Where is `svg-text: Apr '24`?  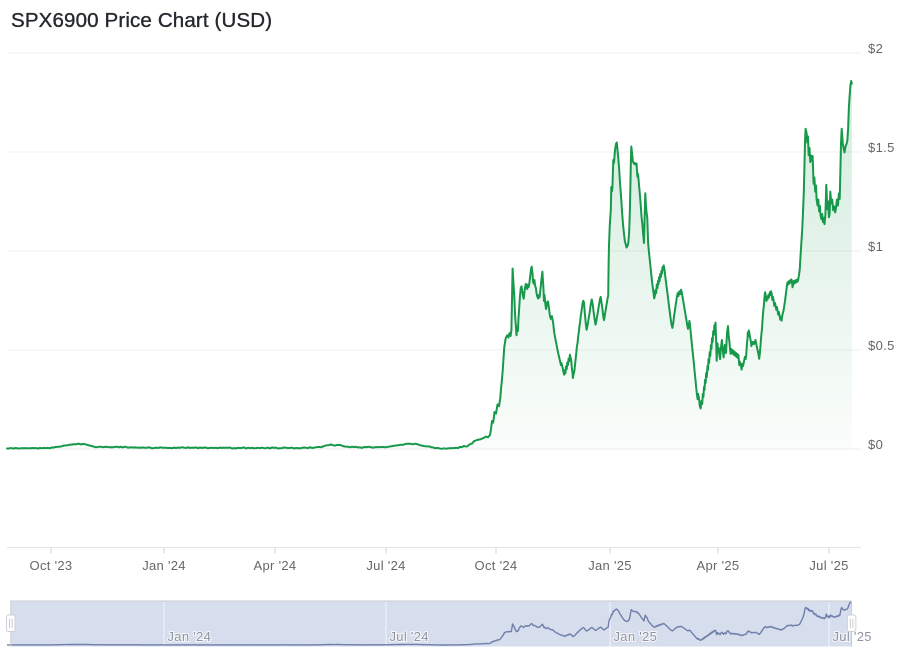
svg-text: Apr '24 is located at coordinates (275, 565).